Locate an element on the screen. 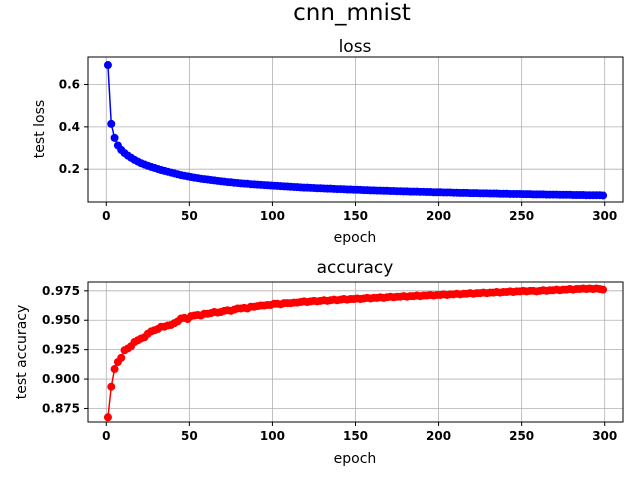 The image size is (640, 480). figure-title: cnn_mnist is located at coordinates (352, 13).